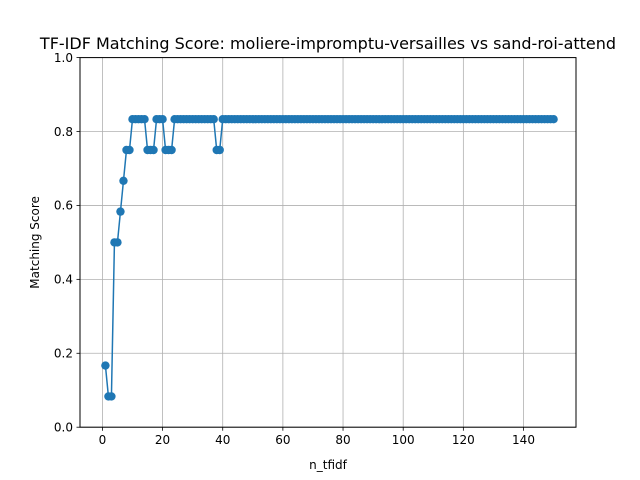  I want to click on x-tick-label: 80, so click(342, 440).